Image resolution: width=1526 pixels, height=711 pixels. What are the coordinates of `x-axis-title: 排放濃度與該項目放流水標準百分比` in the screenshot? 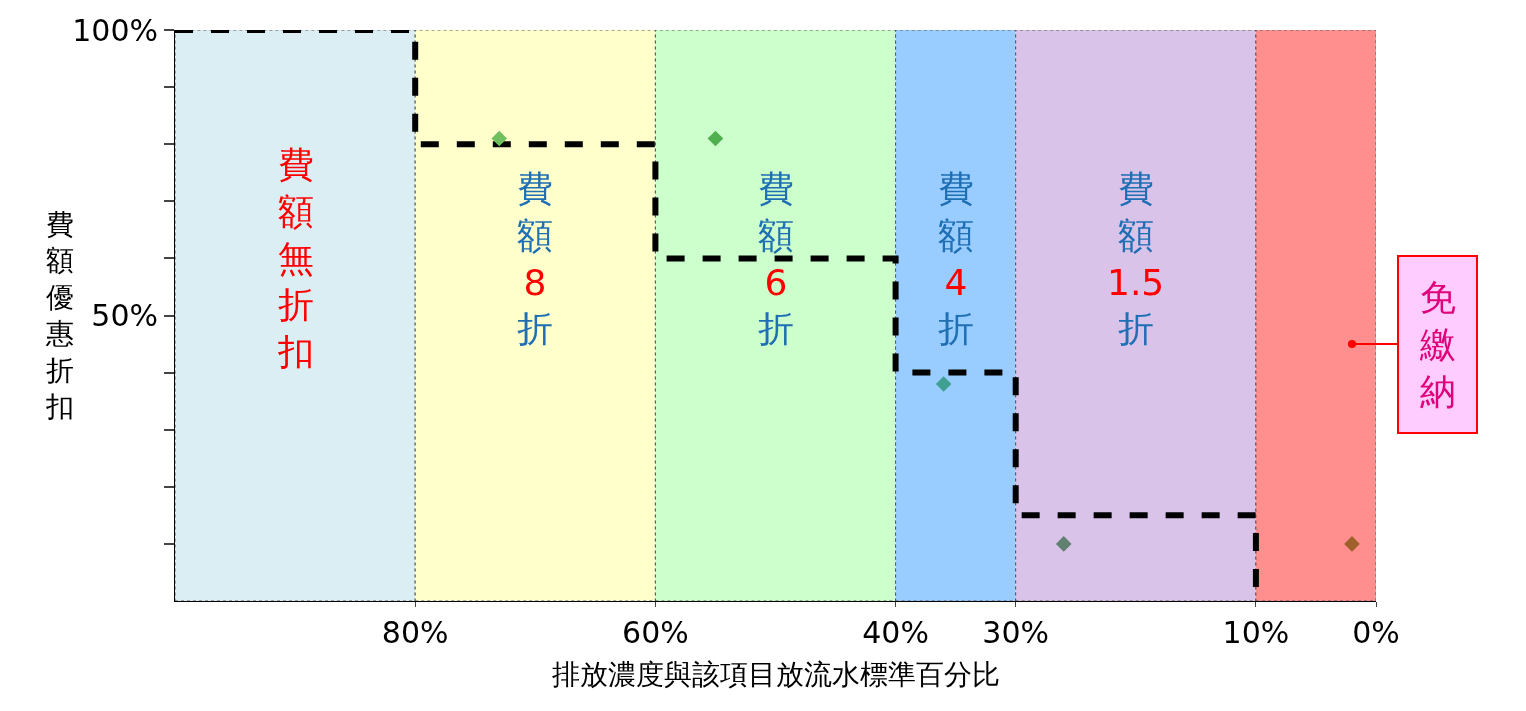 It's located at (775, 675).